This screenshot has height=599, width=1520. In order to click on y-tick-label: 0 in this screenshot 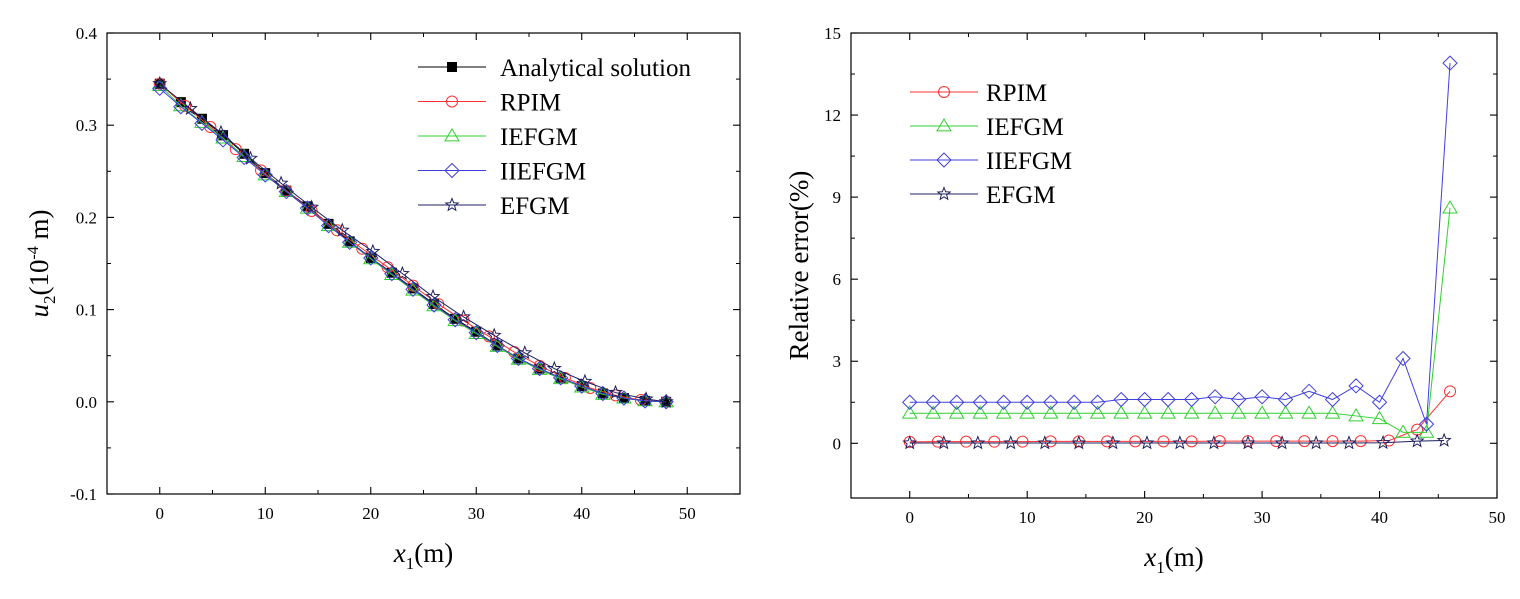, I will do `click(837, 443)`.